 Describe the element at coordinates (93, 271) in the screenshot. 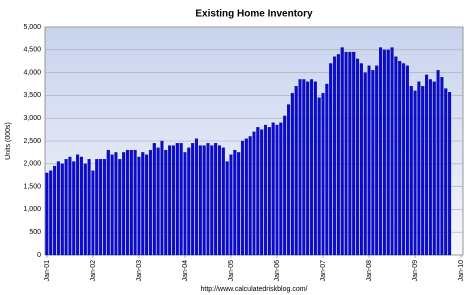

I see `x-tick-label: Jan-02` at that location.